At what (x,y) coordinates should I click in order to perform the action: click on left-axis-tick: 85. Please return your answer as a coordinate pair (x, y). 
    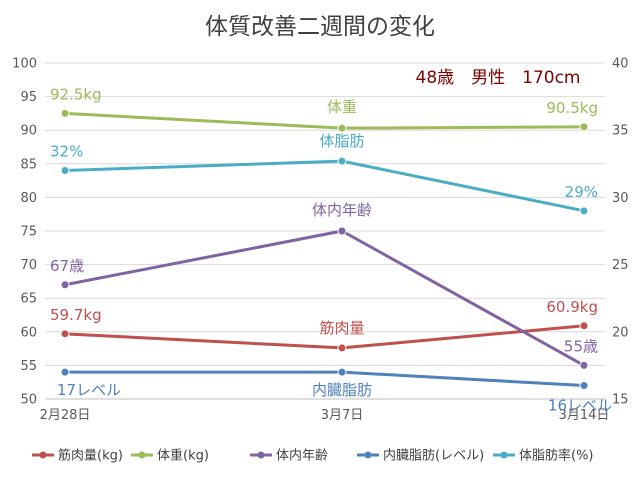
    Looking at the image, I should click on (28, 164).